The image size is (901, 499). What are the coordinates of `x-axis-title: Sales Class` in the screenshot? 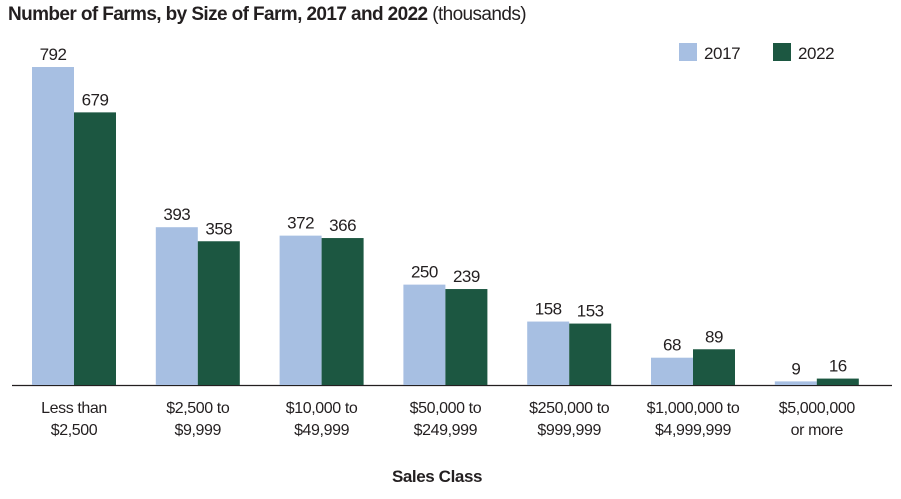 It's located at (437, 476).